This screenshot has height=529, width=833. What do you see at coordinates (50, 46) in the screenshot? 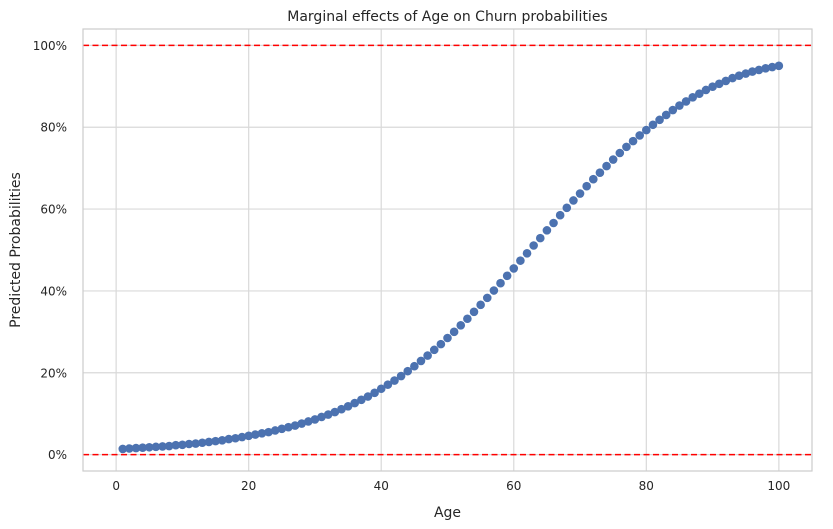
I see `y-tick-label: 100%` at bounding box center [50, 46].